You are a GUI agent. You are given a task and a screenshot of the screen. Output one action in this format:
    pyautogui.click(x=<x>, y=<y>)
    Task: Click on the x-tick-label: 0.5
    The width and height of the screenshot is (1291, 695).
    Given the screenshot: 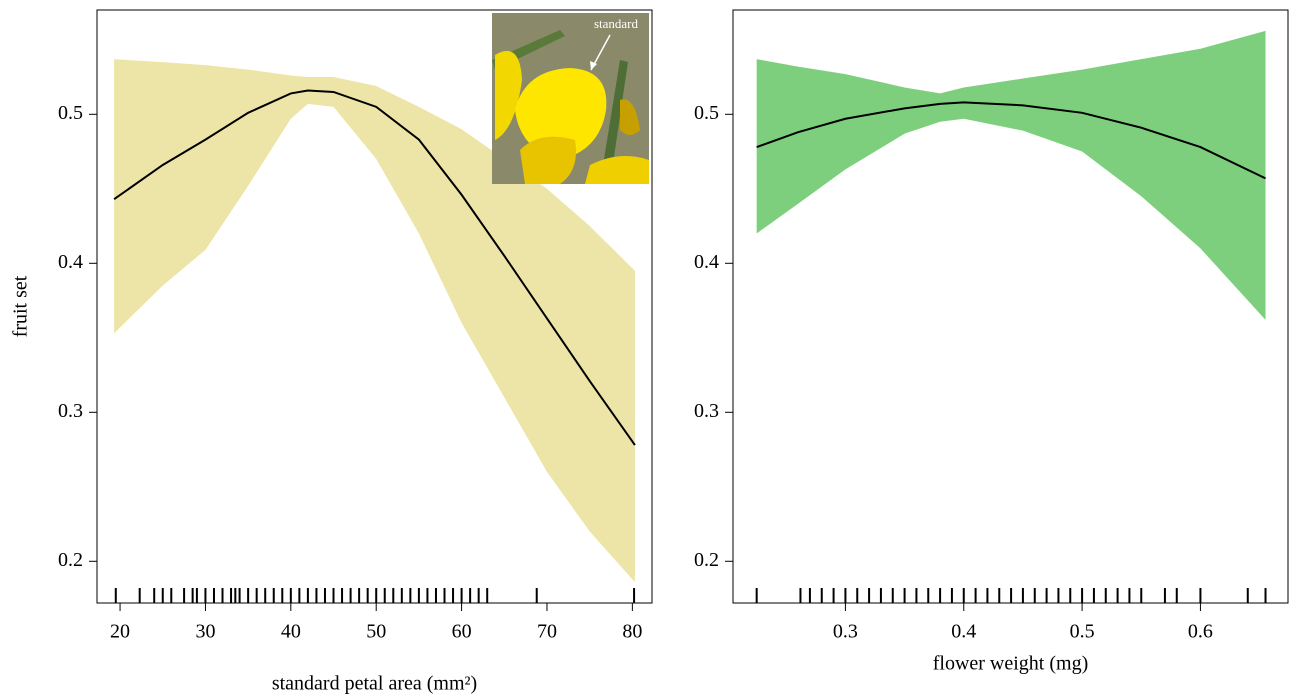 What is the action you would take?
    pyautogui.click(x=1082, y=632)
    